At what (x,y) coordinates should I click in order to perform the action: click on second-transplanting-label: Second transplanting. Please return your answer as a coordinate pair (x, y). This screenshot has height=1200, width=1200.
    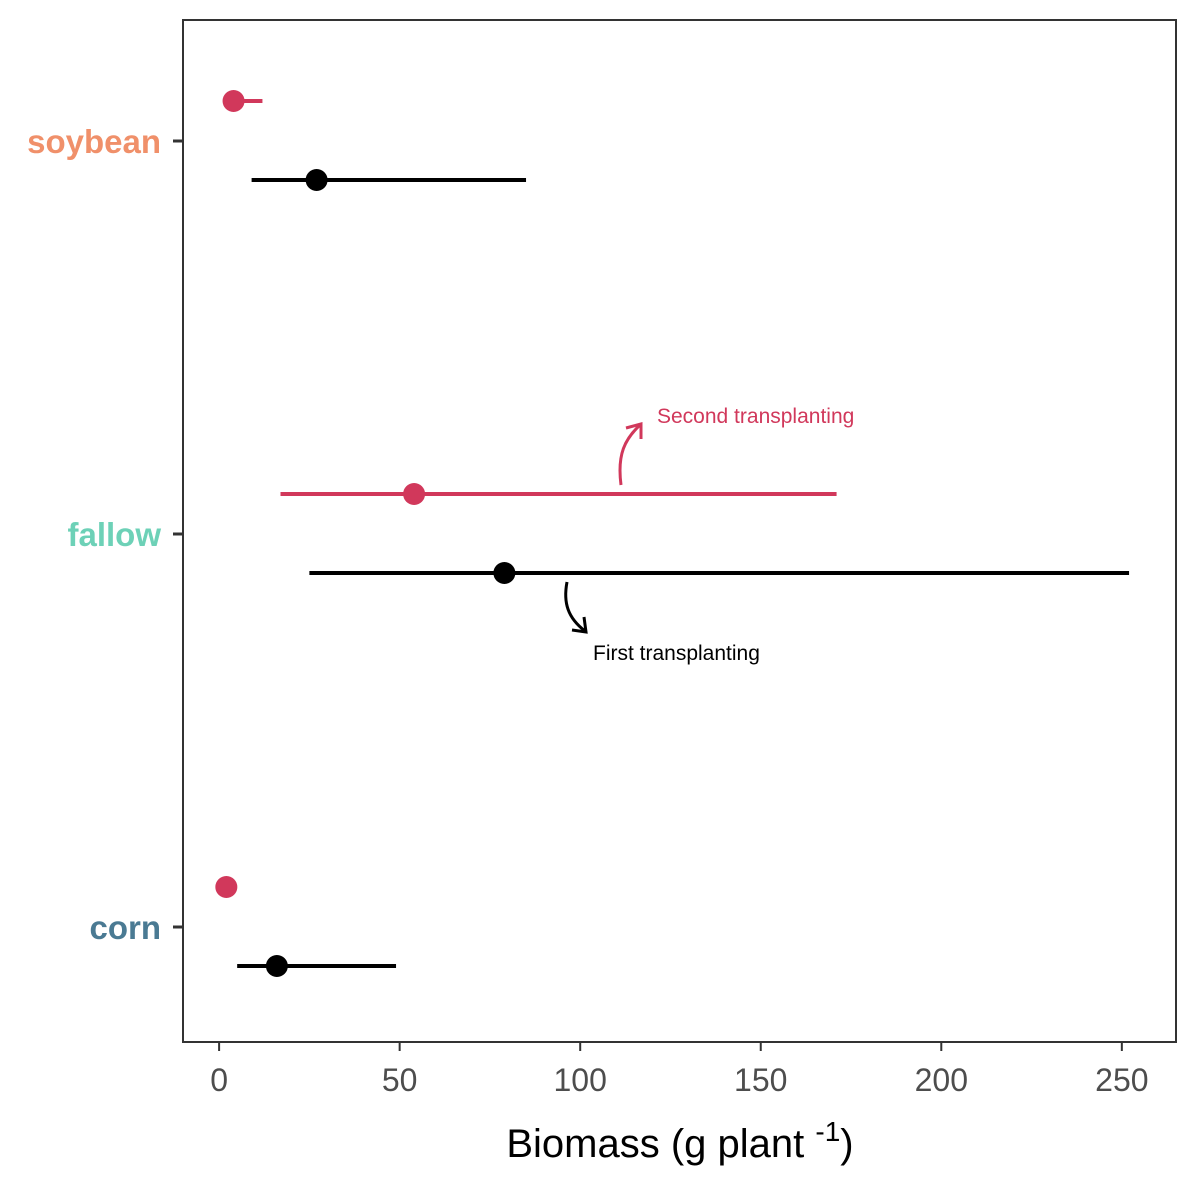
    Looking at the image, I should click on (755, 416).